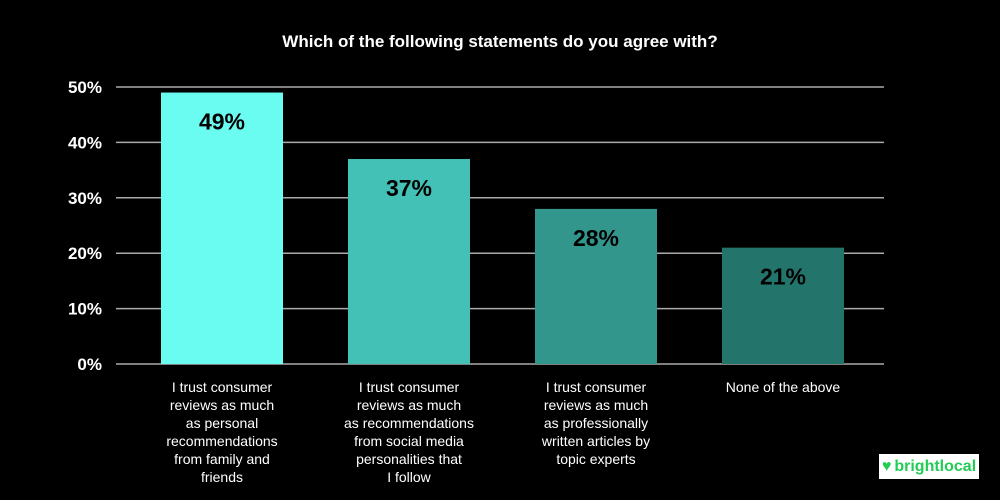 The width and height of the screenshot is (1000, 500). I want to click on heart-pin-icon: ♥, so click(886, 466).